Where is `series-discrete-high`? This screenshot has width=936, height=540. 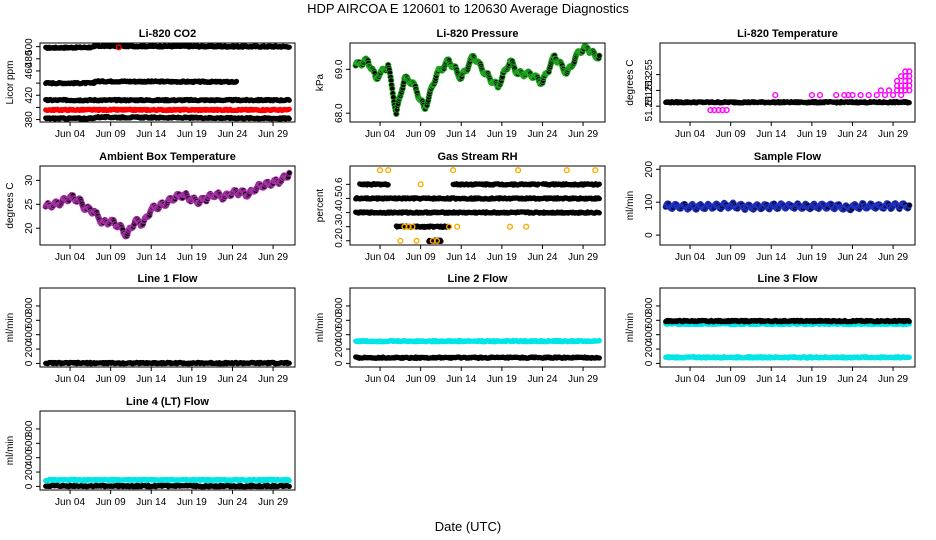
series-discrete-high is located at coordinates (810, 91).